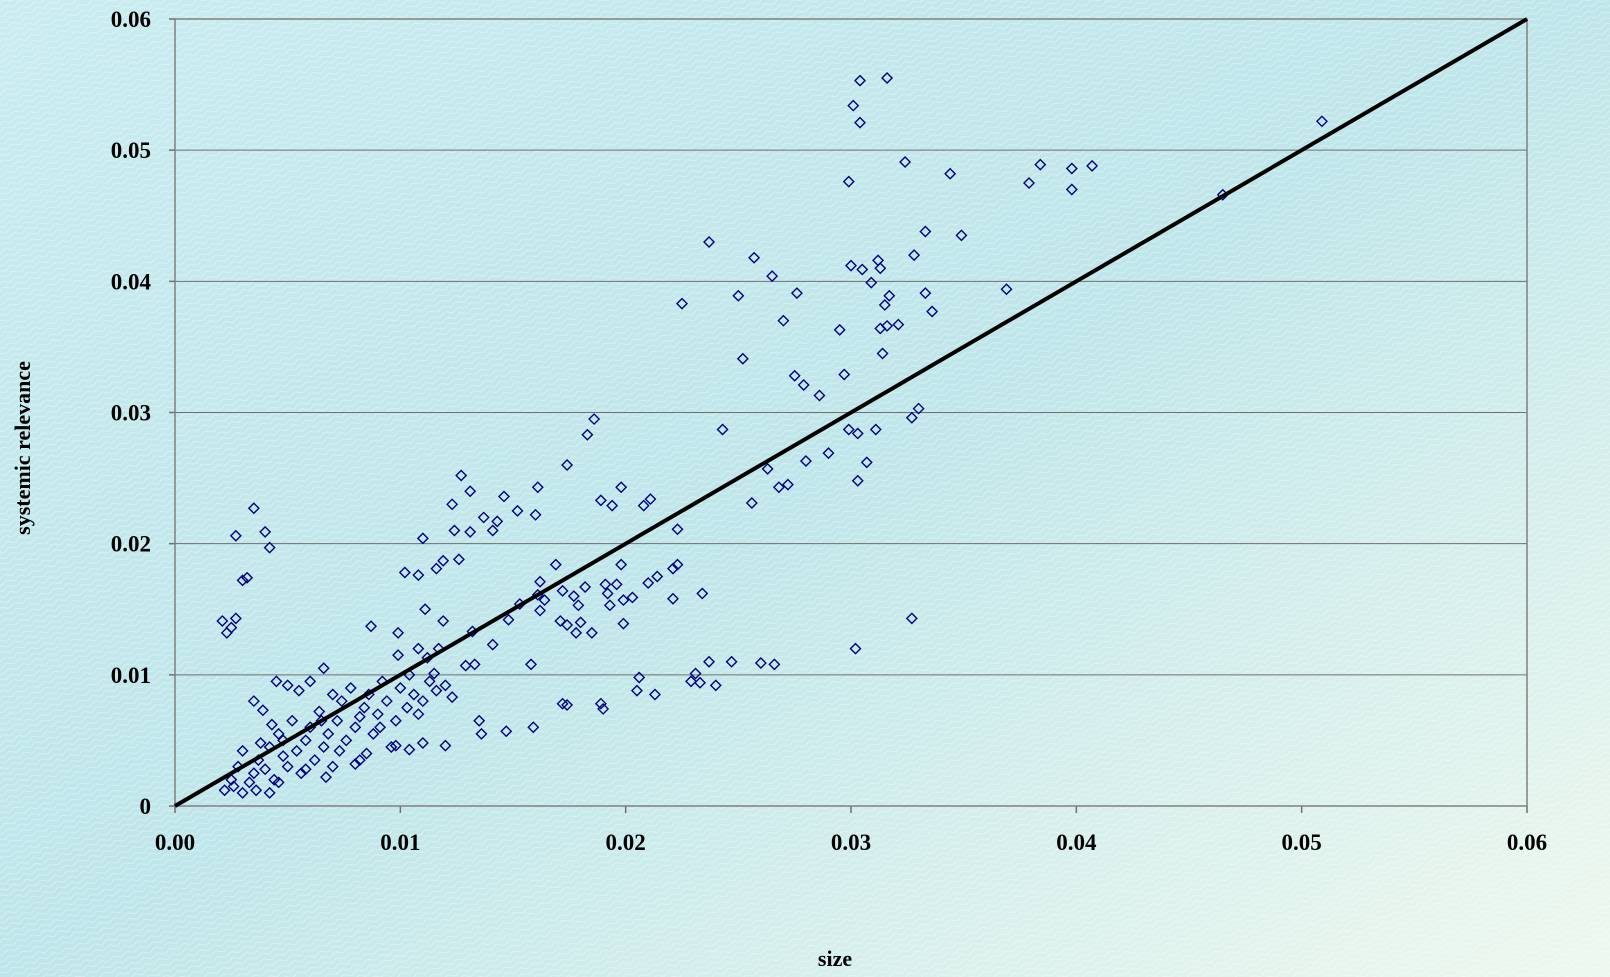 The image size is (1610, 977). Describe the element at coordinates (146, 806) in the screenshot. I see `y-tick-label: 0` at that location.